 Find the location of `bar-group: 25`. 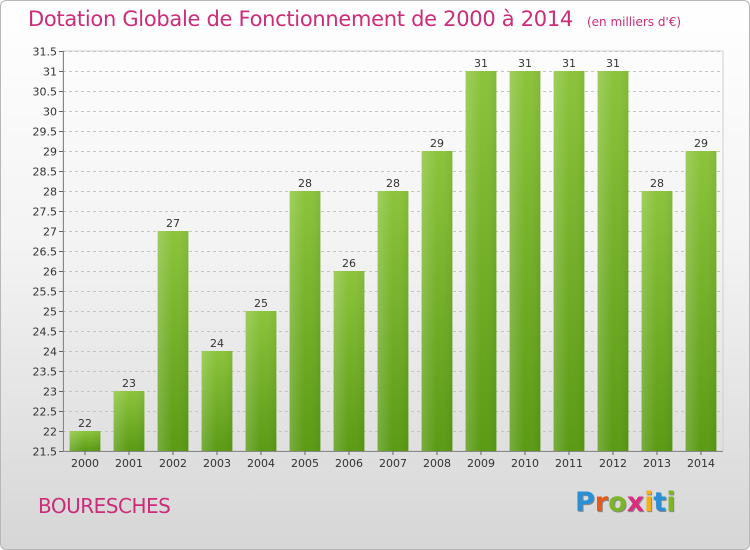

bar-group: 25 is located at coordinates (261, 374).